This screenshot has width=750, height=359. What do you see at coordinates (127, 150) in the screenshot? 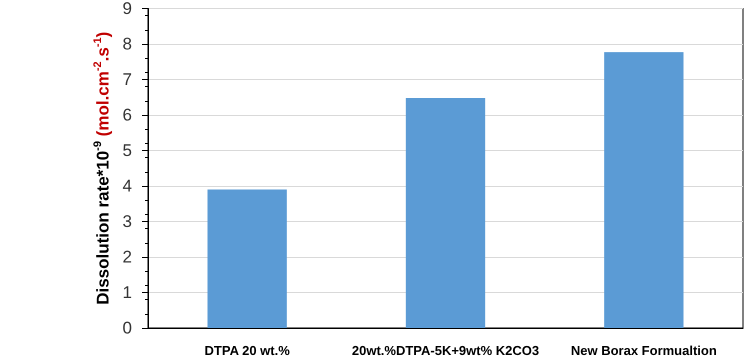
I see `y-tick-label: 5` at bounding box center [127, 150].